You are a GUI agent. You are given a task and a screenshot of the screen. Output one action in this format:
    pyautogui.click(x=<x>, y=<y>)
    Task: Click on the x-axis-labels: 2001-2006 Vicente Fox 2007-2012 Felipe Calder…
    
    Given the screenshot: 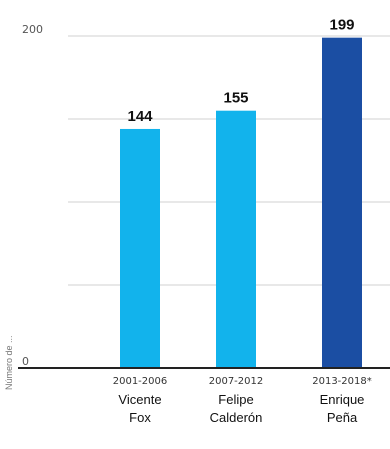 What is the action you would take?
    pyautogui.click(x=242, y=400)
    